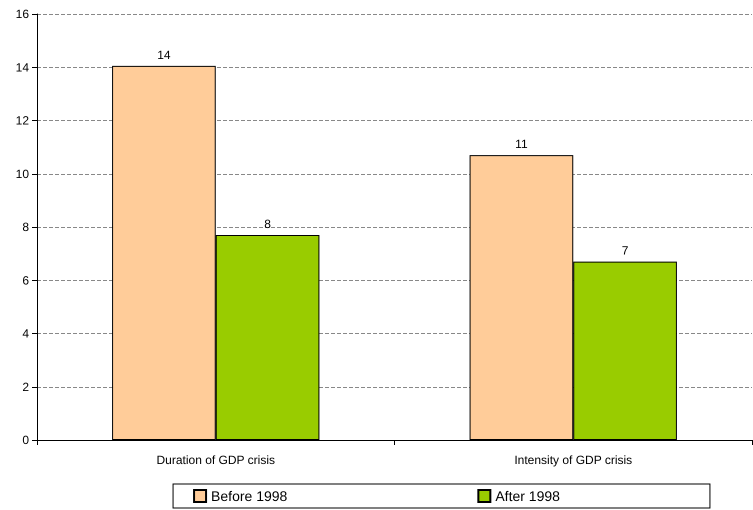  Describe the element at coordinates (23, 121) in the screenshot. I see `y-tick-label: 12` at that location.